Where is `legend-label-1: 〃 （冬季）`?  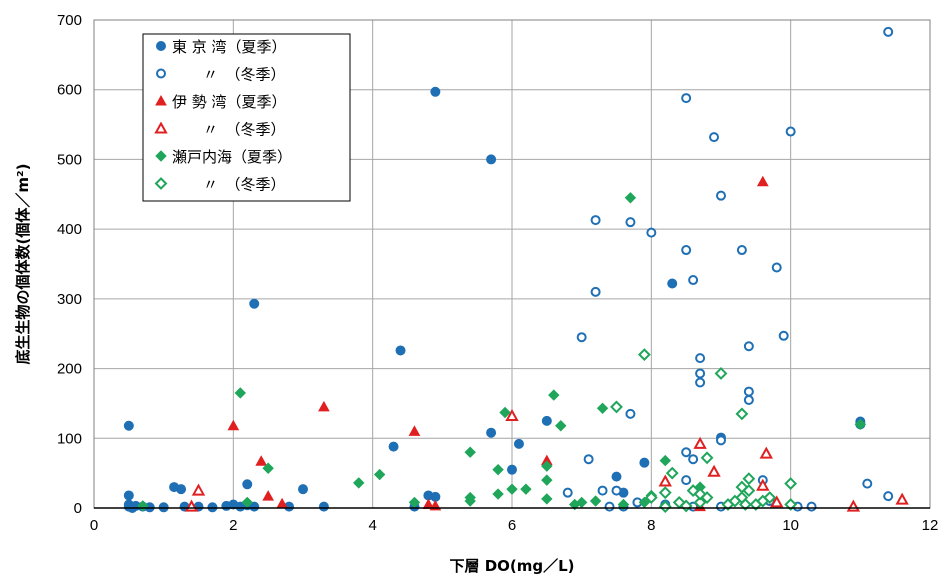
legend-label-1: 〃 （冬季） is located at coordinates (244, 75).